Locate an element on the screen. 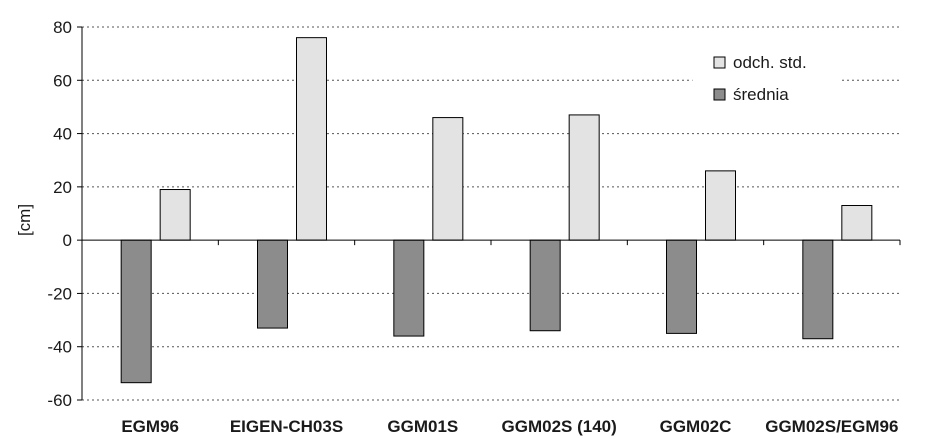 This screenshot has height=439, width=928. y-tick-label: 80 is located at coordinates (62, 27).